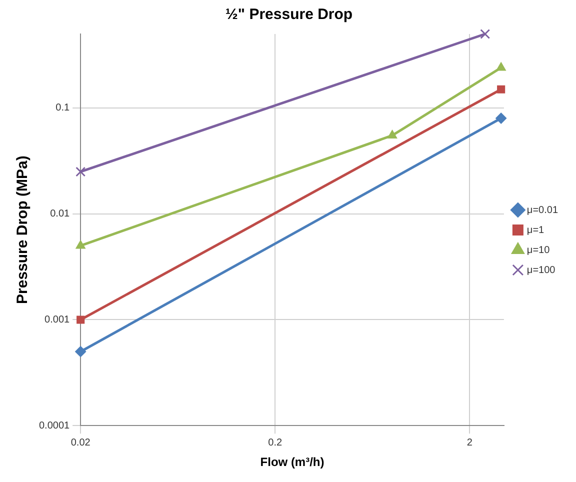  Describe the element at coordinates (292, 462) in the screenshot. I see `x-axis-title: Flow (m³/h)` at that location.